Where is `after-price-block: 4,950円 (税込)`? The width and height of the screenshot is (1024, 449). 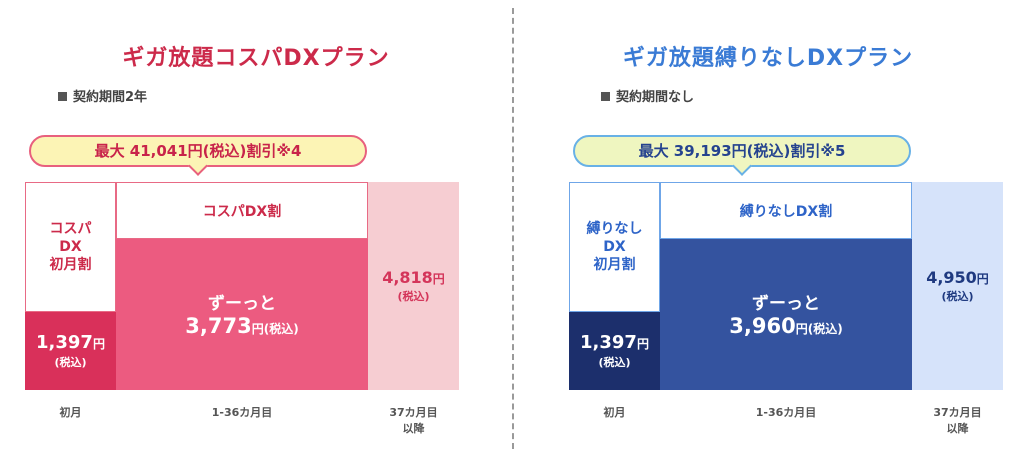 after-price-block: 4,950円 (税込) is located at coordinates (957, 286).